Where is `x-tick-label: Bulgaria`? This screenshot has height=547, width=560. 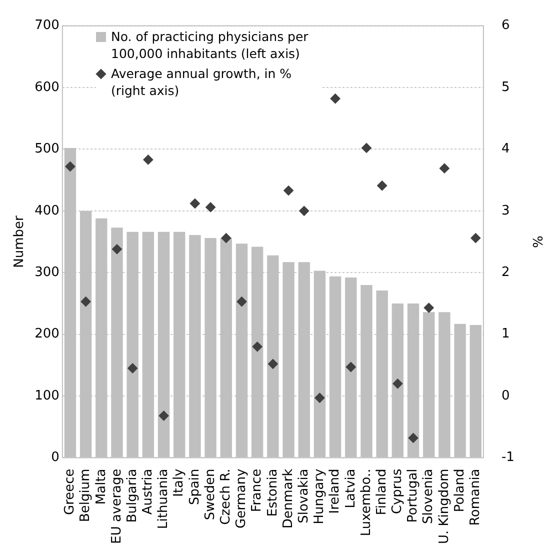 x-tick-label: Bulgaria is located at coordinates (132, 495).